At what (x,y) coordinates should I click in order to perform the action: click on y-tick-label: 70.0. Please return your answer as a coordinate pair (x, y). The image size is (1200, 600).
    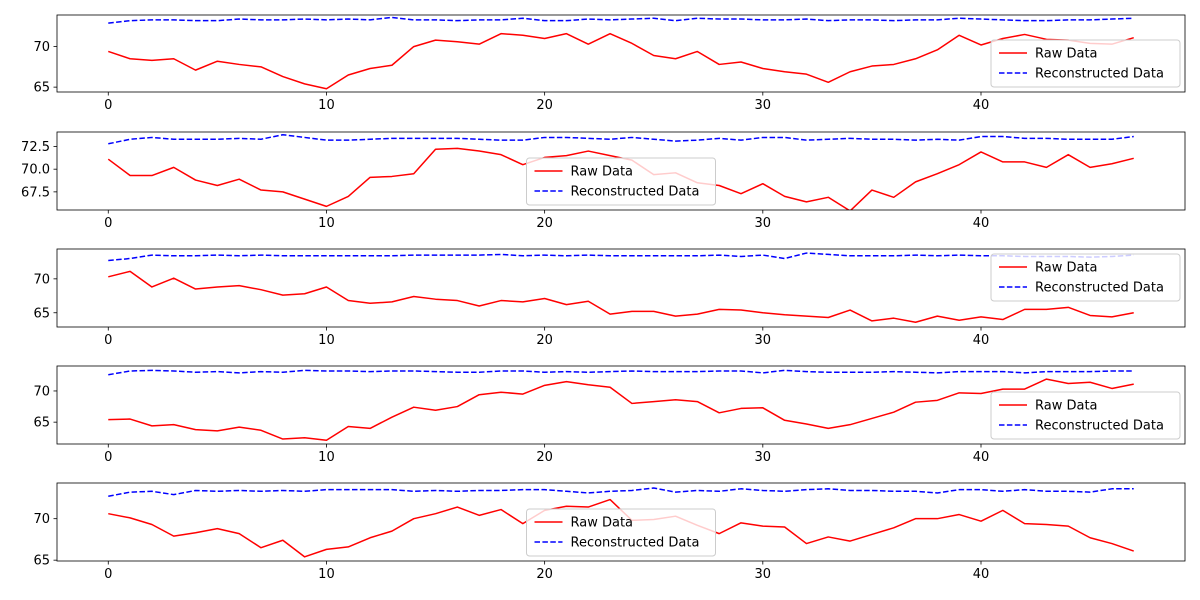
    Looking at the image, I should click on (35, 170).